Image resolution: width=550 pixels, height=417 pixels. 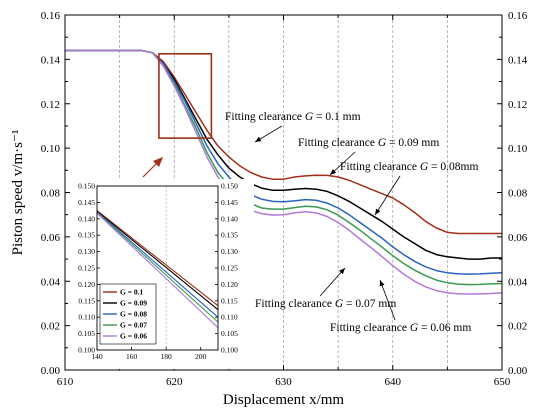 I want to click on zoom-region-box, so click(x=185, y=96).